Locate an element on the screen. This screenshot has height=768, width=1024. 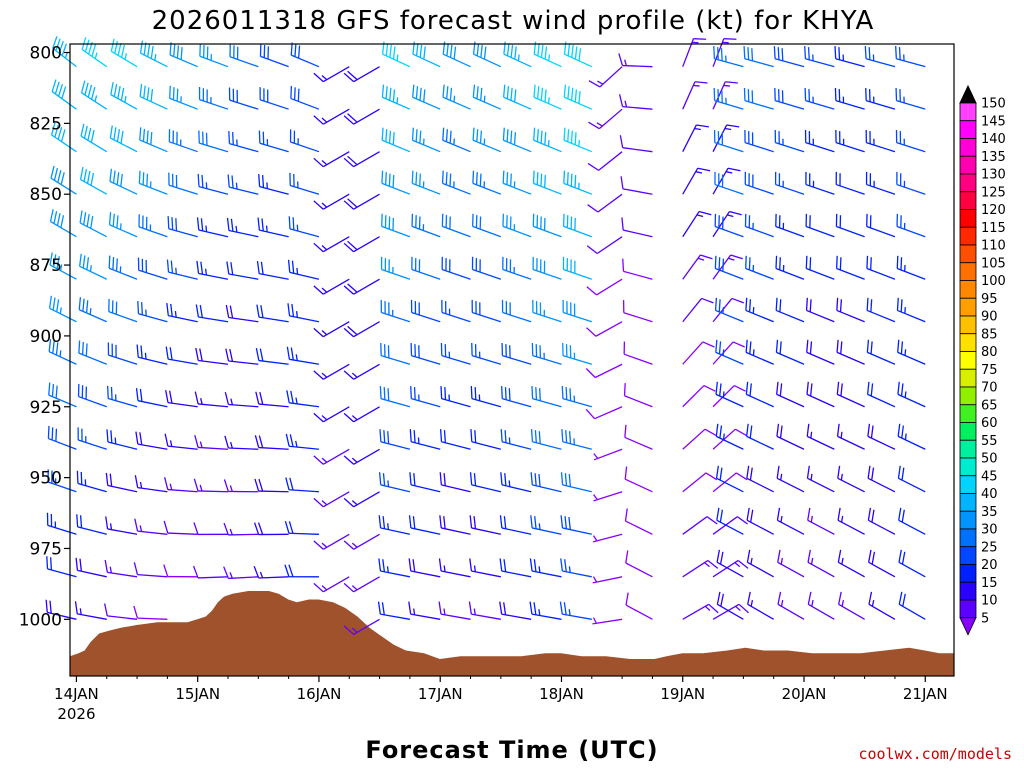
colorbar-label: 40 is located at coordinates (989, 494).